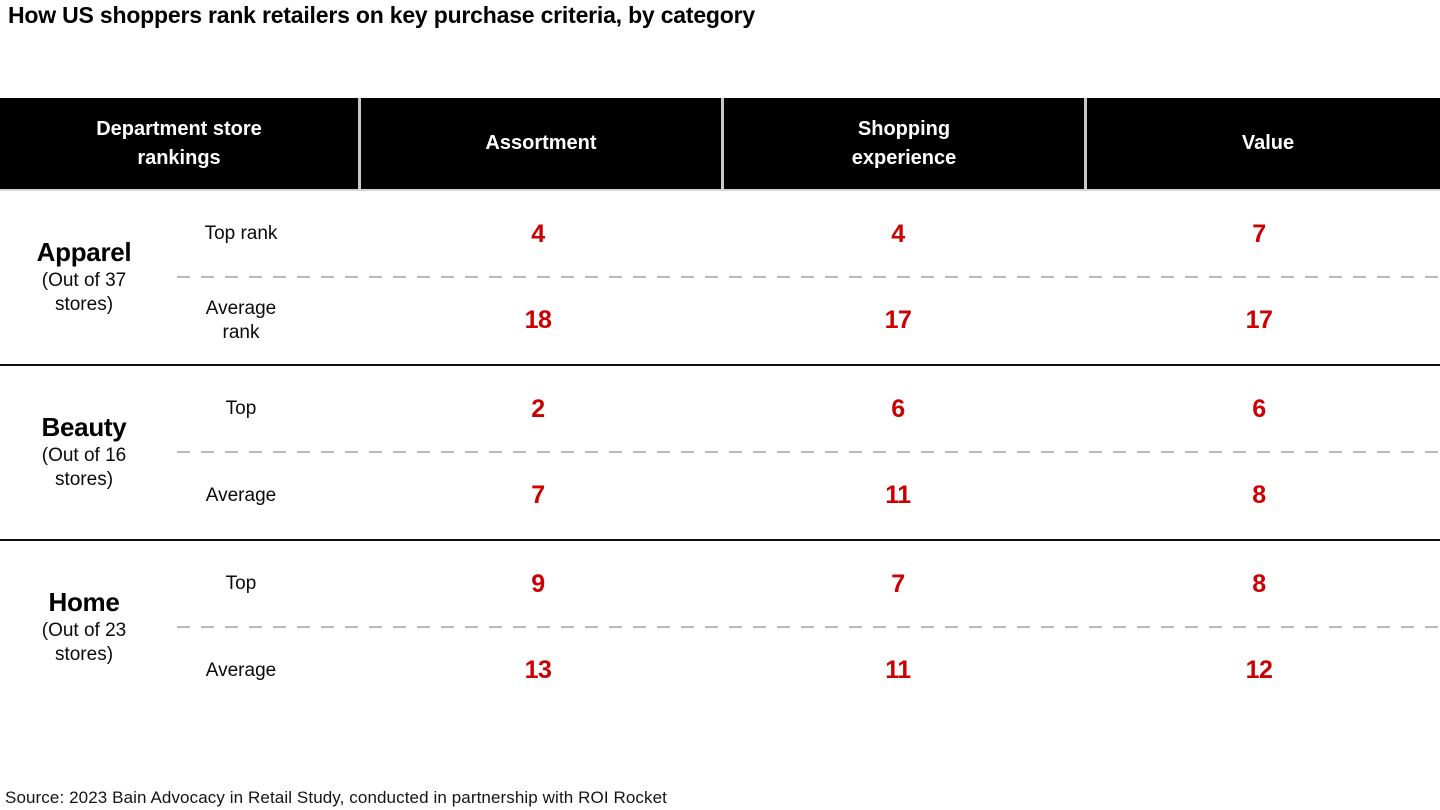 This screenshot has height=810, width=1440. I want to click on value-beauty-avg-shopping: 11, so click(898, 495).